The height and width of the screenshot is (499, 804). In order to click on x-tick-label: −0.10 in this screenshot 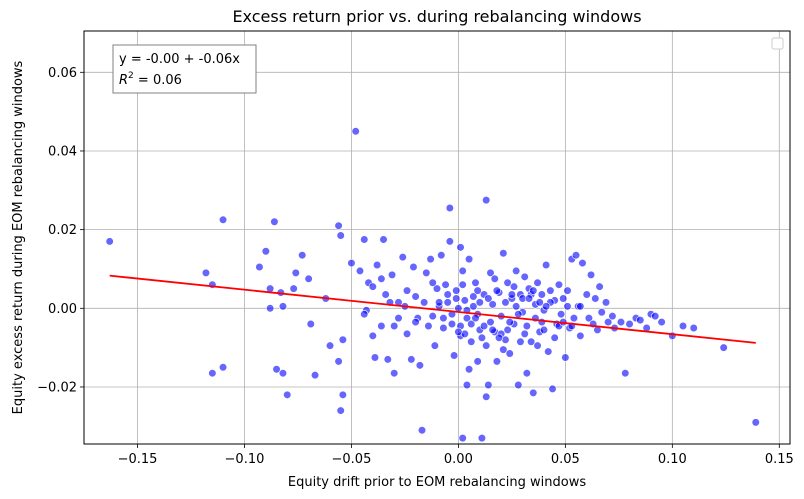, I will do `click(245, 459)`.